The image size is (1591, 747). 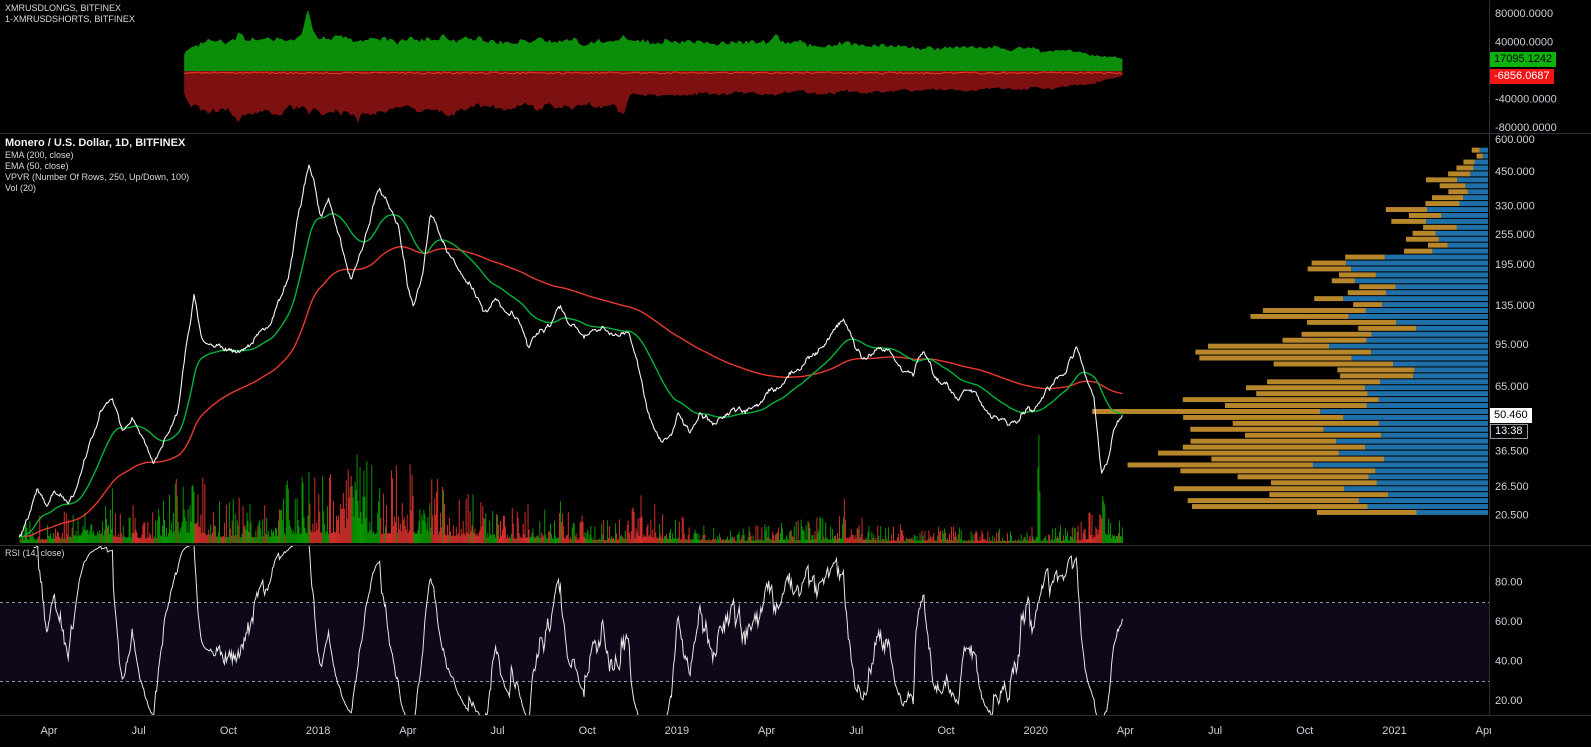 What do you see at coordinates (1511, 415) in the screenshot?
I see `last-price-badge: 50.460` at bounding box center [1511, 415].